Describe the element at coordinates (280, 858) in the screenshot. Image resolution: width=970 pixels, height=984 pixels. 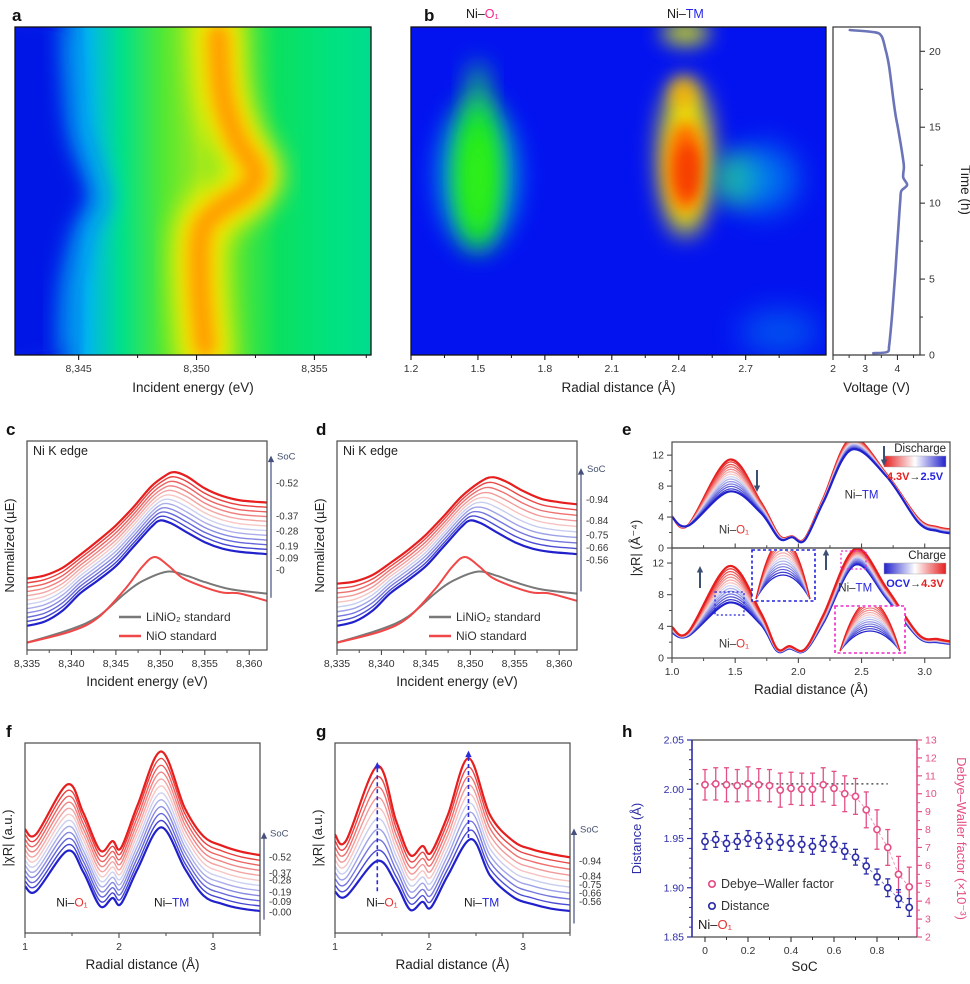
I see `soc-tick-label: -0.52` at that location.